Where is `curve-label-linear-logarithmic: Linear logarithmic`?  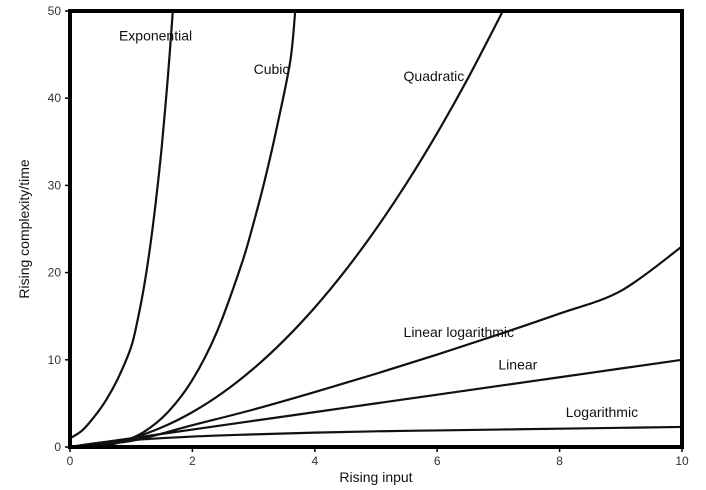
curve-label-linear-logarithmic: Linear logarithmic is located at coordinates (459, 332).